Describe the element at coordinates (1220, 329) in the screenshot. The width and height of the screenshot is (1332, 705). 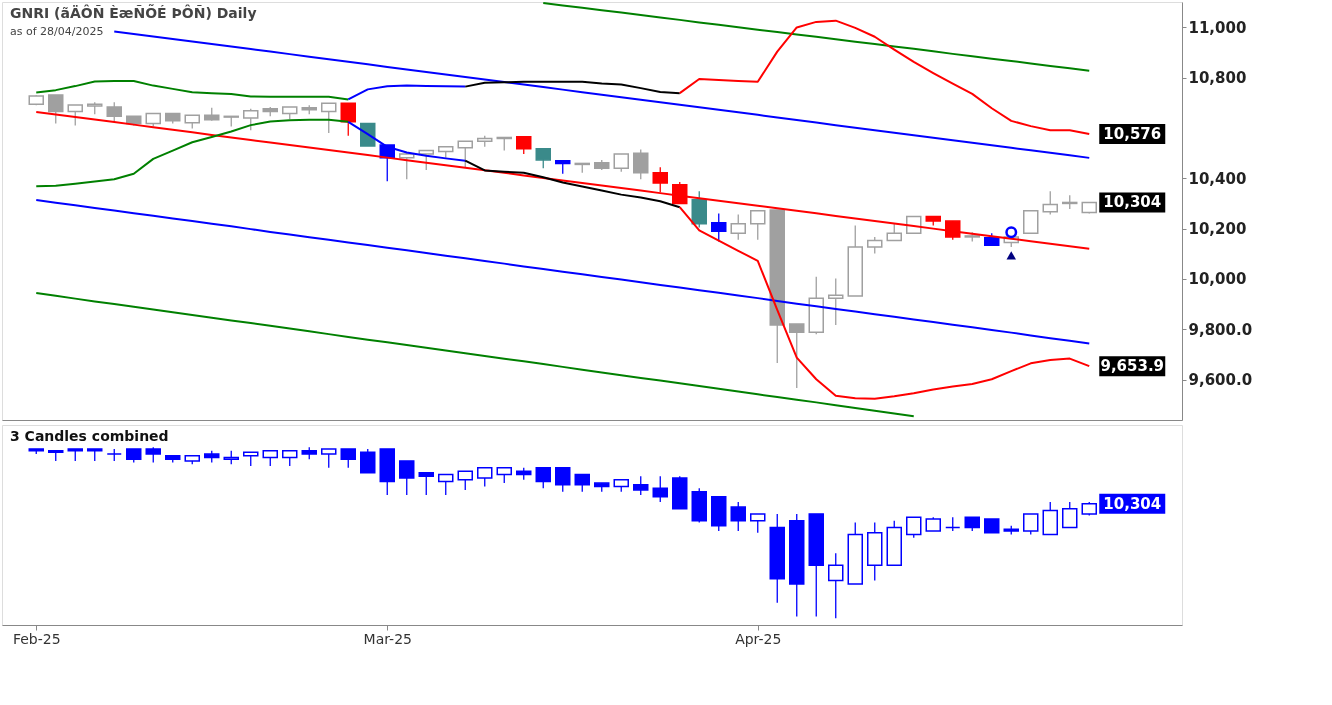
I see `y-tick-label: 9,800.0` at that location.